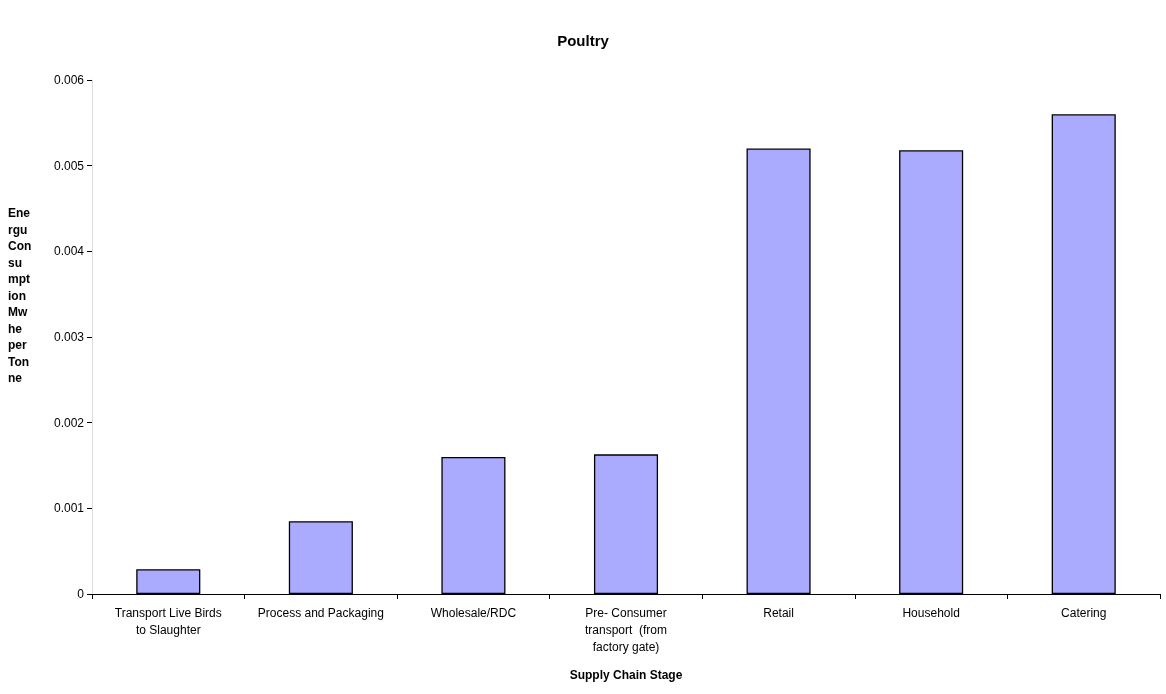  Describe the element at coordinates (626, 675) in the screenshot. I see `x-axis-title: Supply Chain Stage` at that location.